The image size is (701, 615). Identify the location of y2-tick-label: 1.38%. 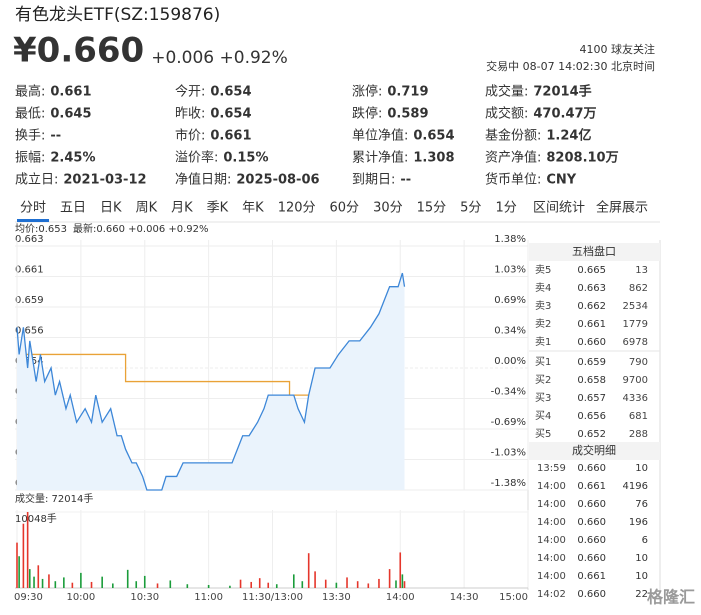
(510, 239).